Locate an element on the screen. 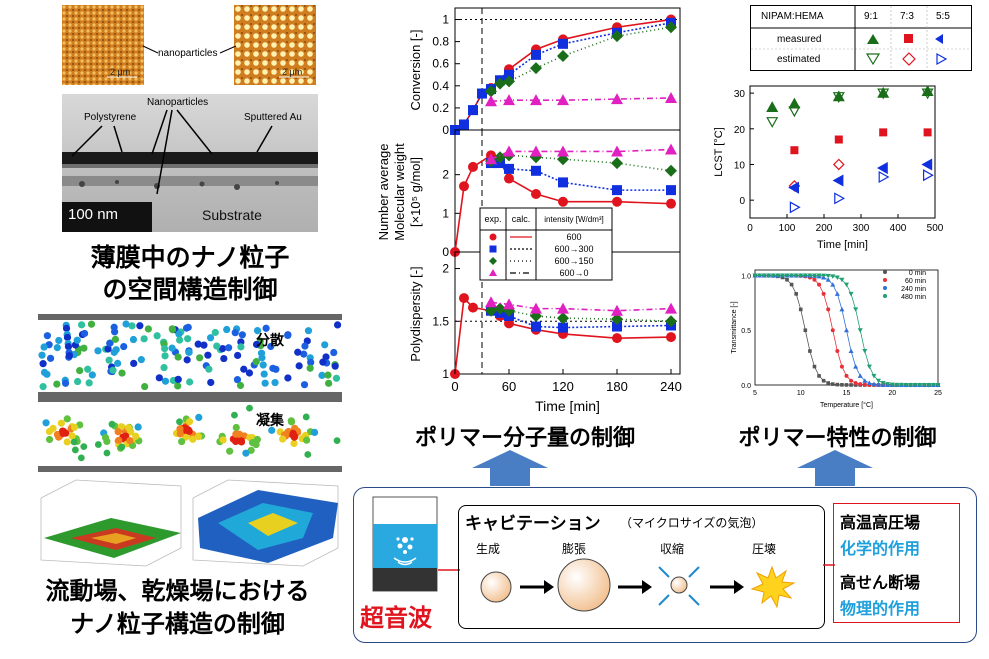  cavitation-box is located at coordinates (641, 567).